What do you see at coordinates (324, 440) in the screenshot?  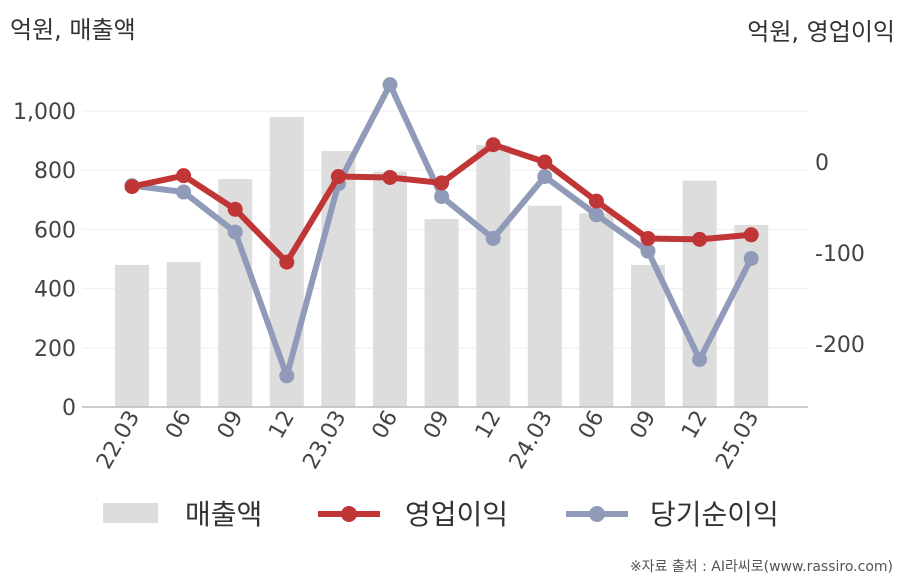 I see `x-tick-label: 23.03` at bounding box center [324, 440].